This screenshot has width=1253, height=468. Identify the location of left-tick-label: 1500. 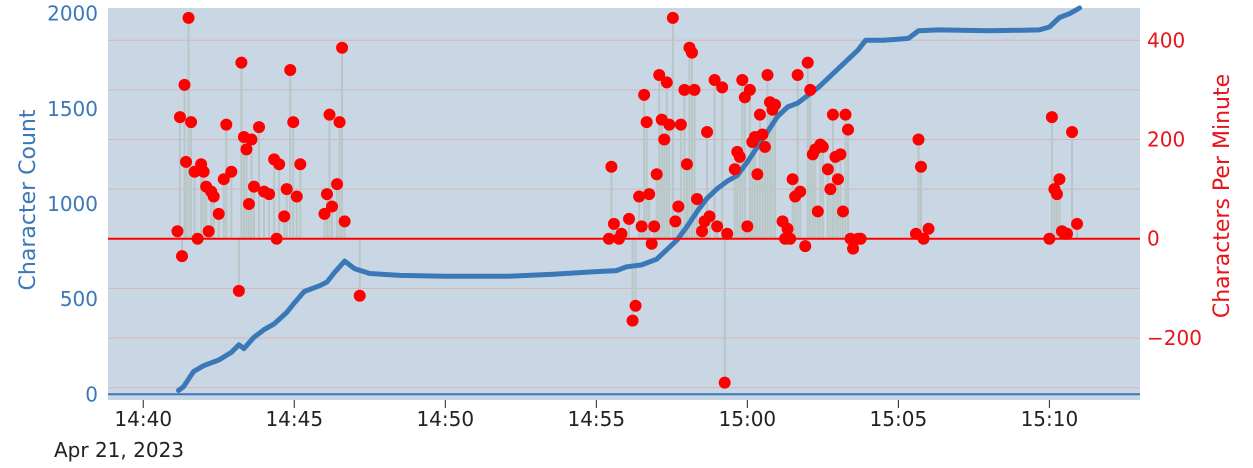
(72, 109).